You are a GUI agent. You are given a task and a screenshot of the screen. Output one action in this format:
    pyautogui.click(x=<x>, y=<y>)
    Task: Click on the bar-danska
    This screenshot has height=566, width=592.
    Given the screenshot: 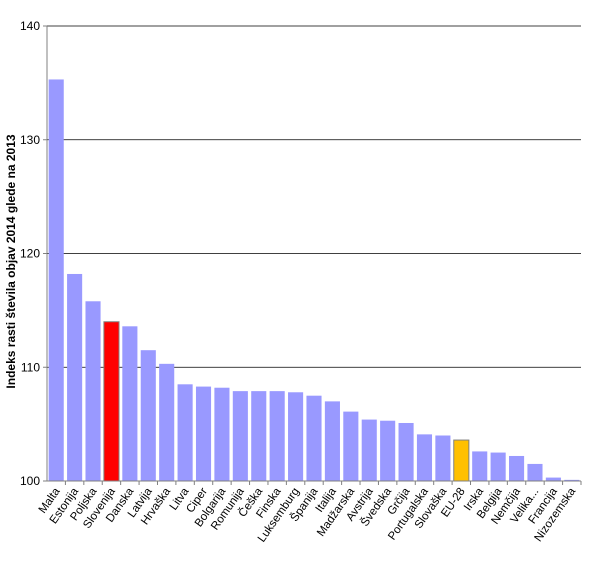 What is the action you would take?
    pyautogui.click(x=130, y=403)
    